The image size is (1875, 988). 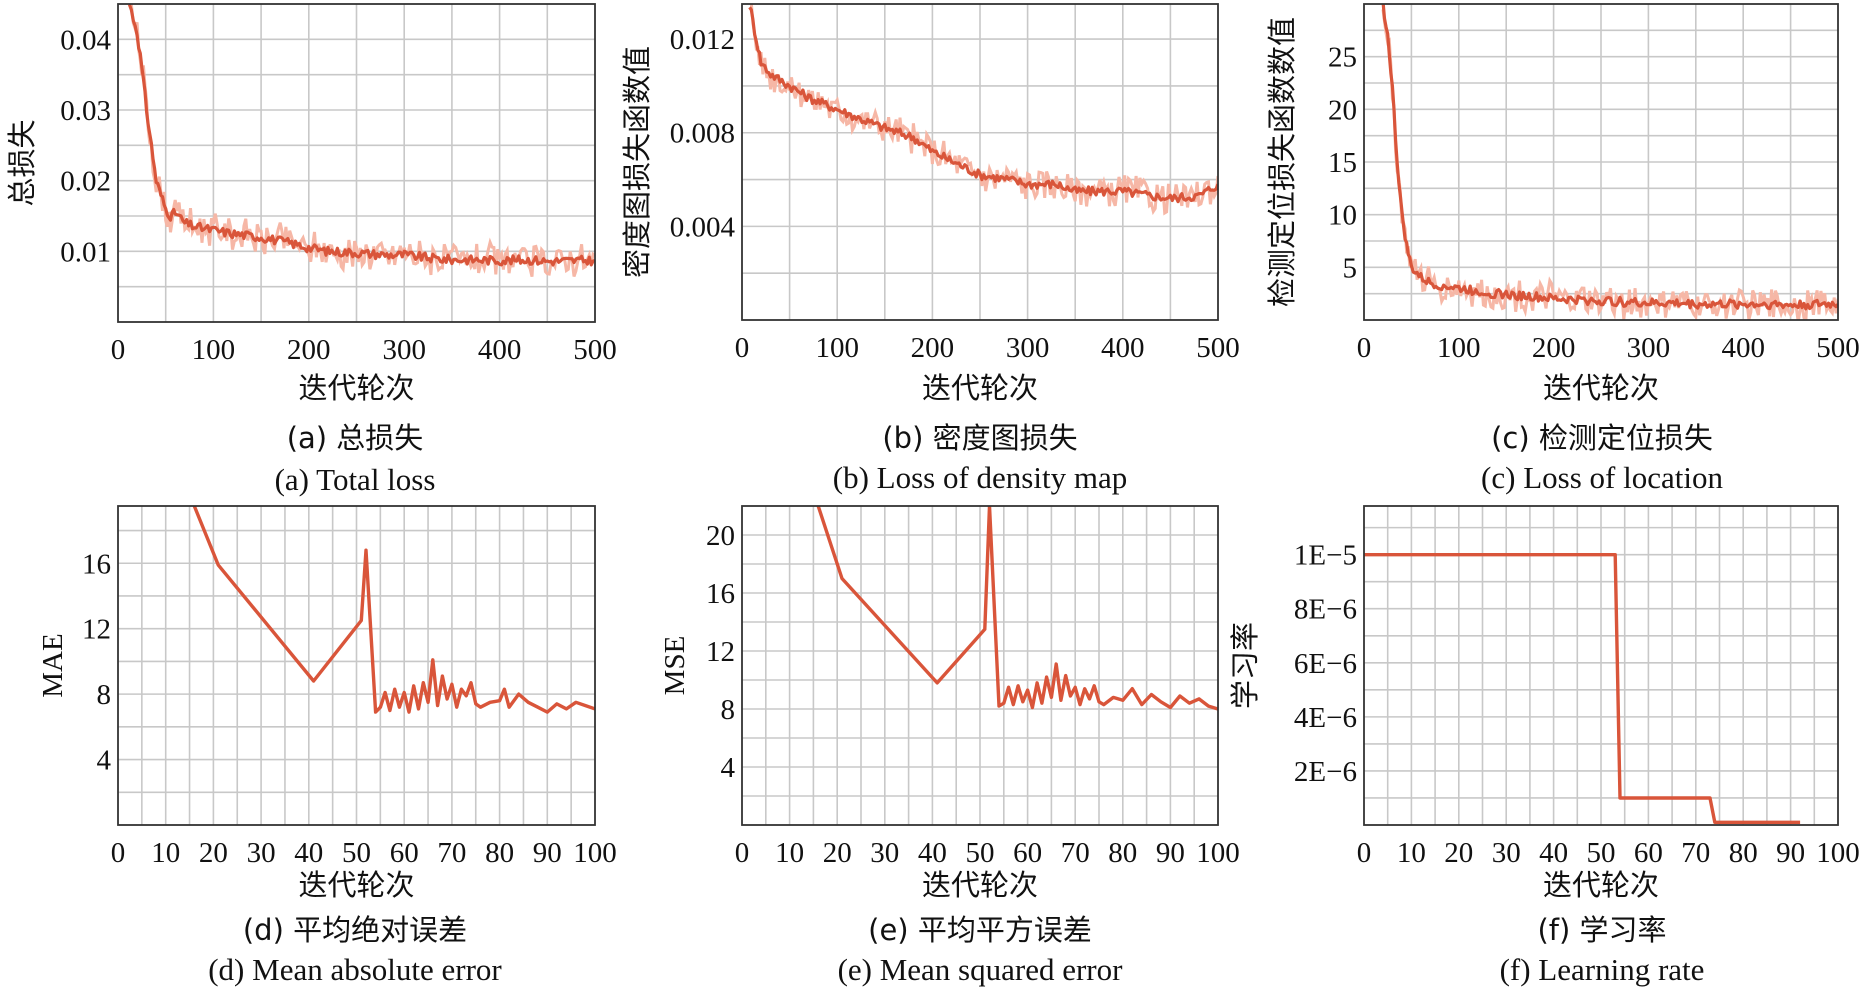 I want to click on y-tick-label: 0.04, so click(x=85, y=40).